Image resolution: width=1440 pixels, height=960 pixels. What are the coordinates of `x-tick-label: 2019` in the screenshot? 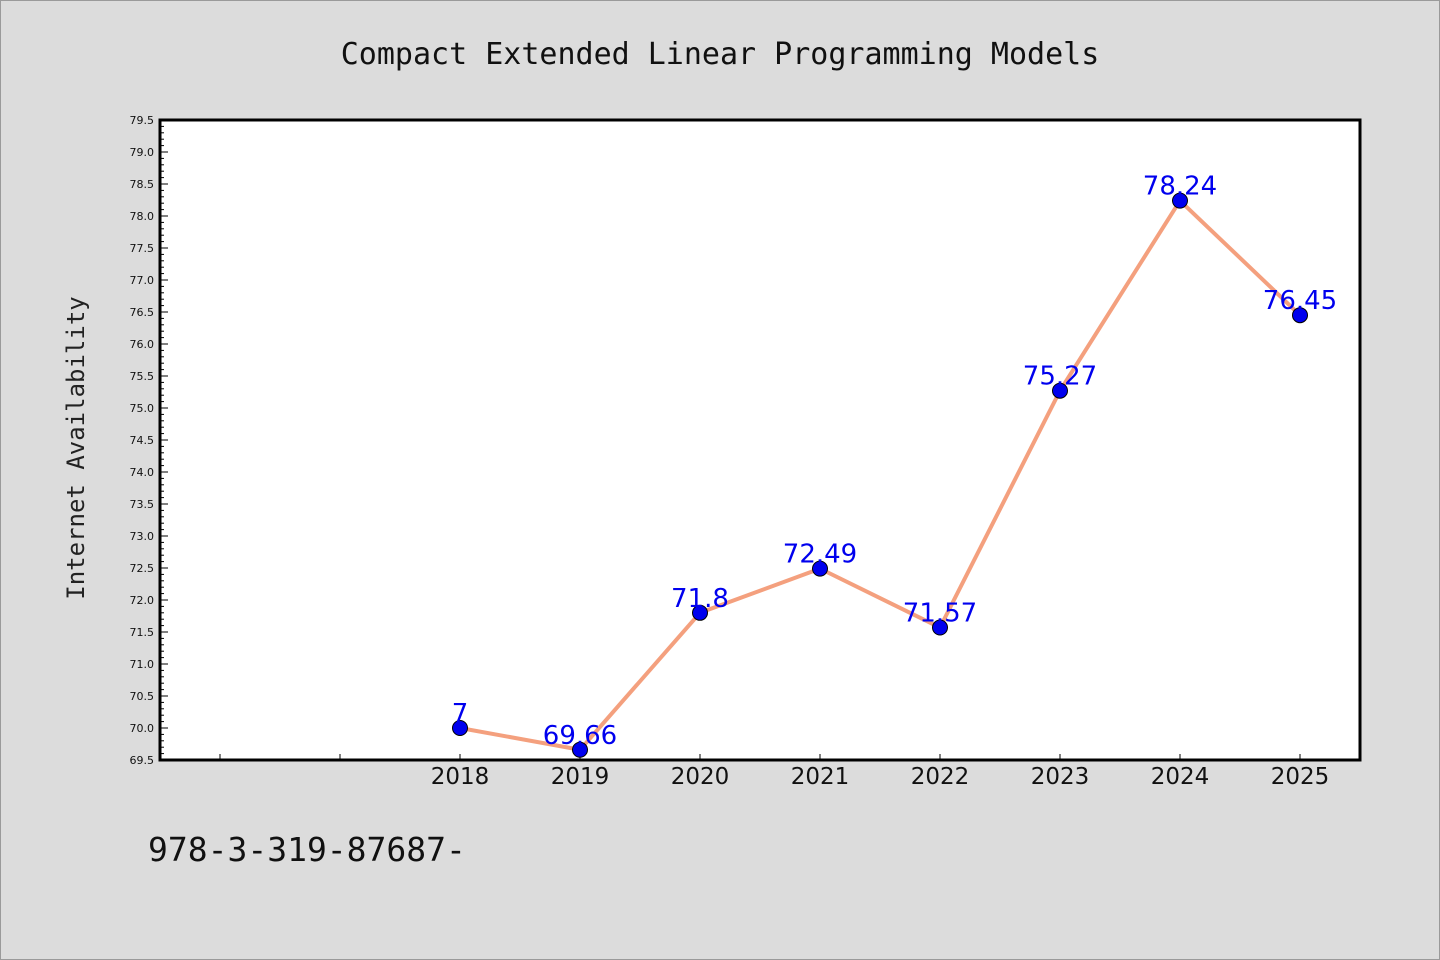 It's located at (580, 777).